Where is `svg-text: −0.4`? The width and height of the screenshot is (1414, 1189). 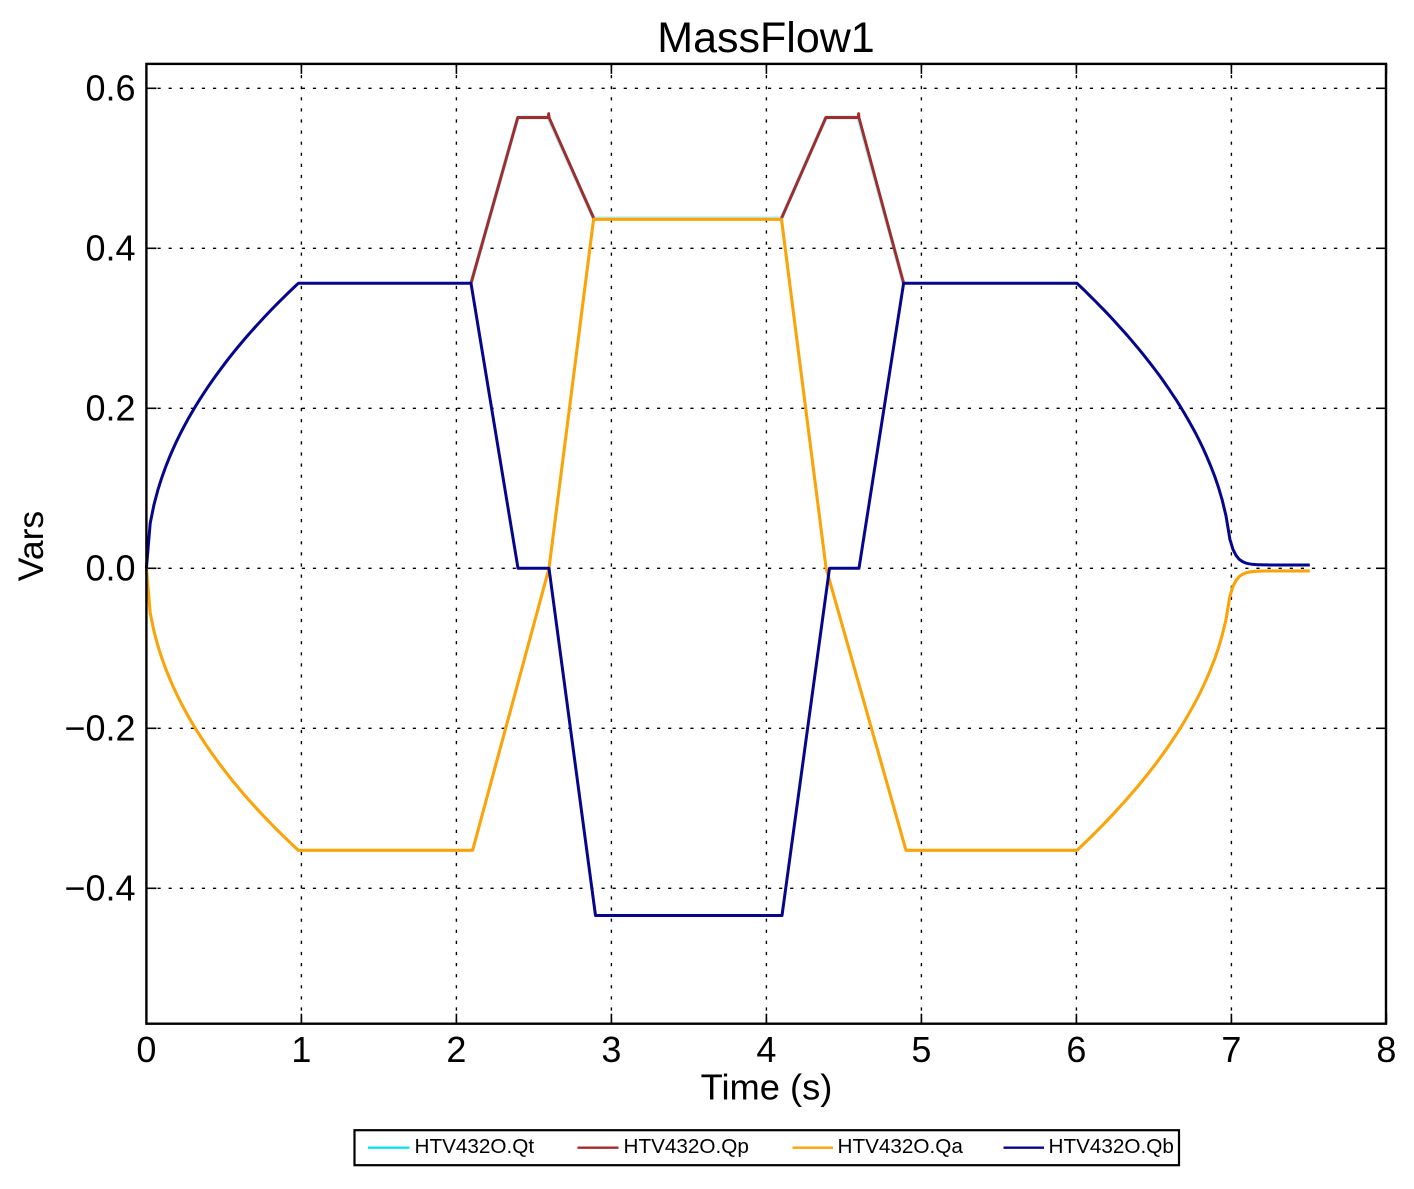
svg-text: −0.4 is located at coordinates (99, 888).